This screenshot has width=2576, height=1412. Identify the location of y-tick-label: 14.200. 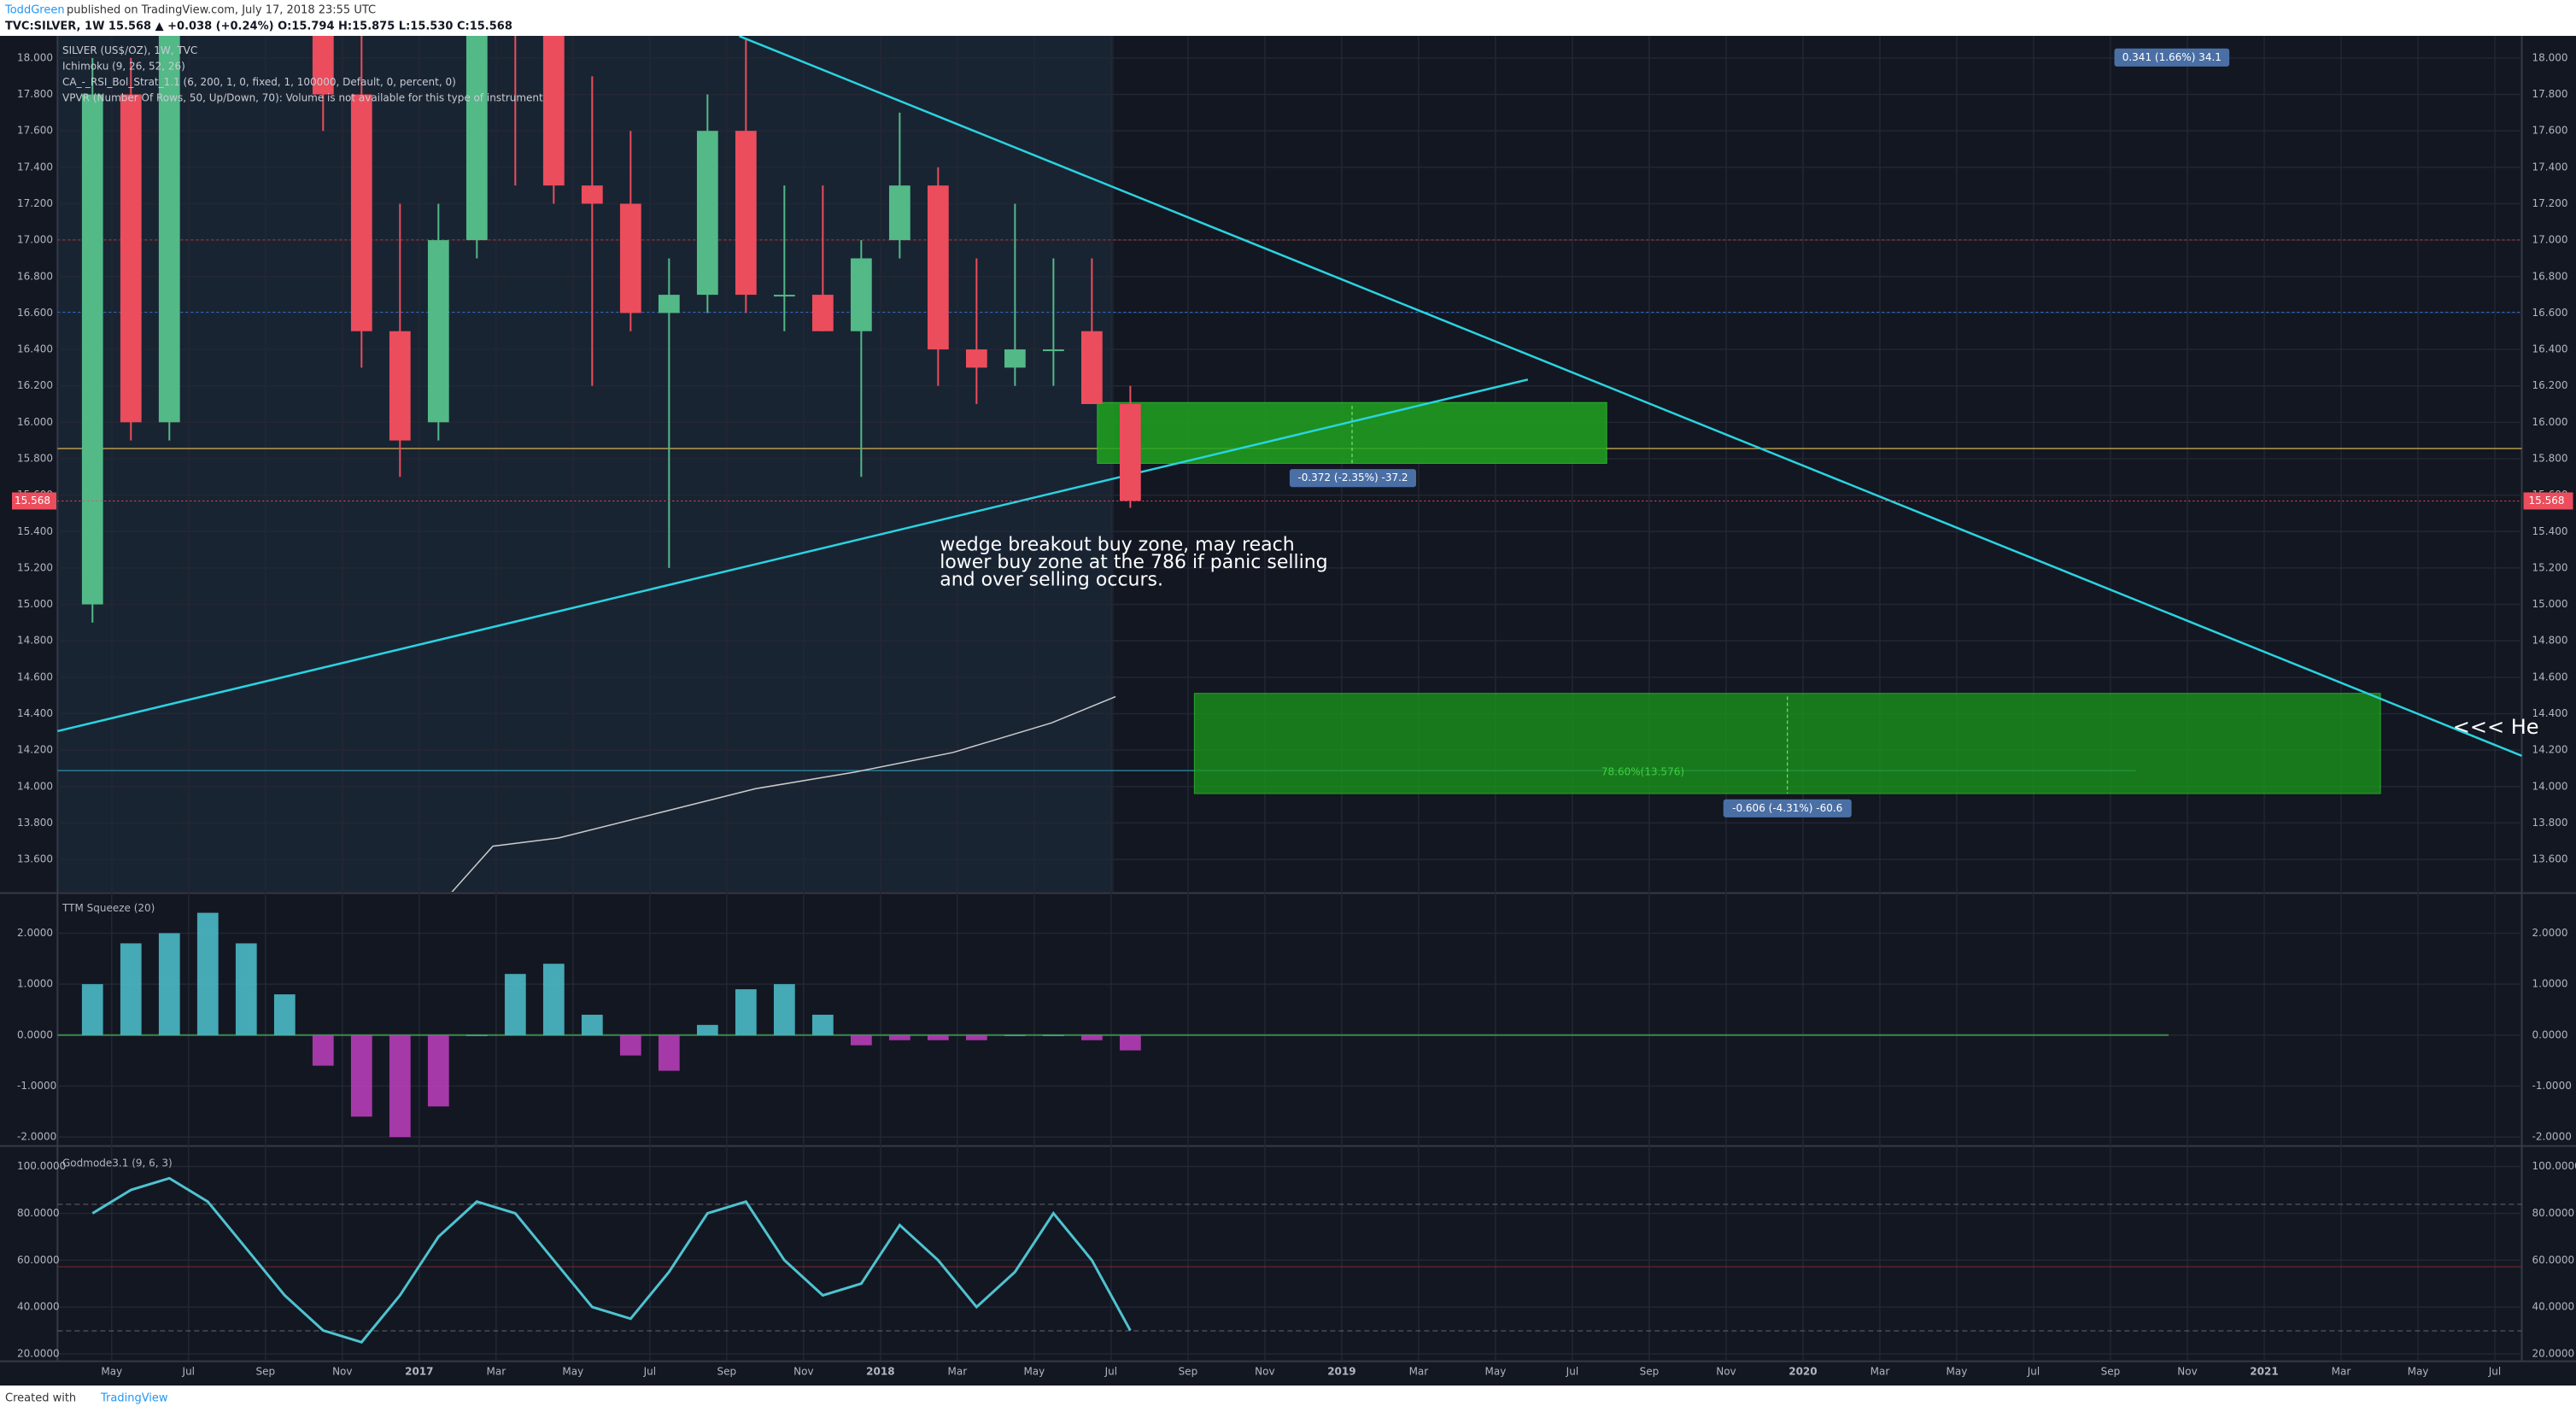
(2550, 750).